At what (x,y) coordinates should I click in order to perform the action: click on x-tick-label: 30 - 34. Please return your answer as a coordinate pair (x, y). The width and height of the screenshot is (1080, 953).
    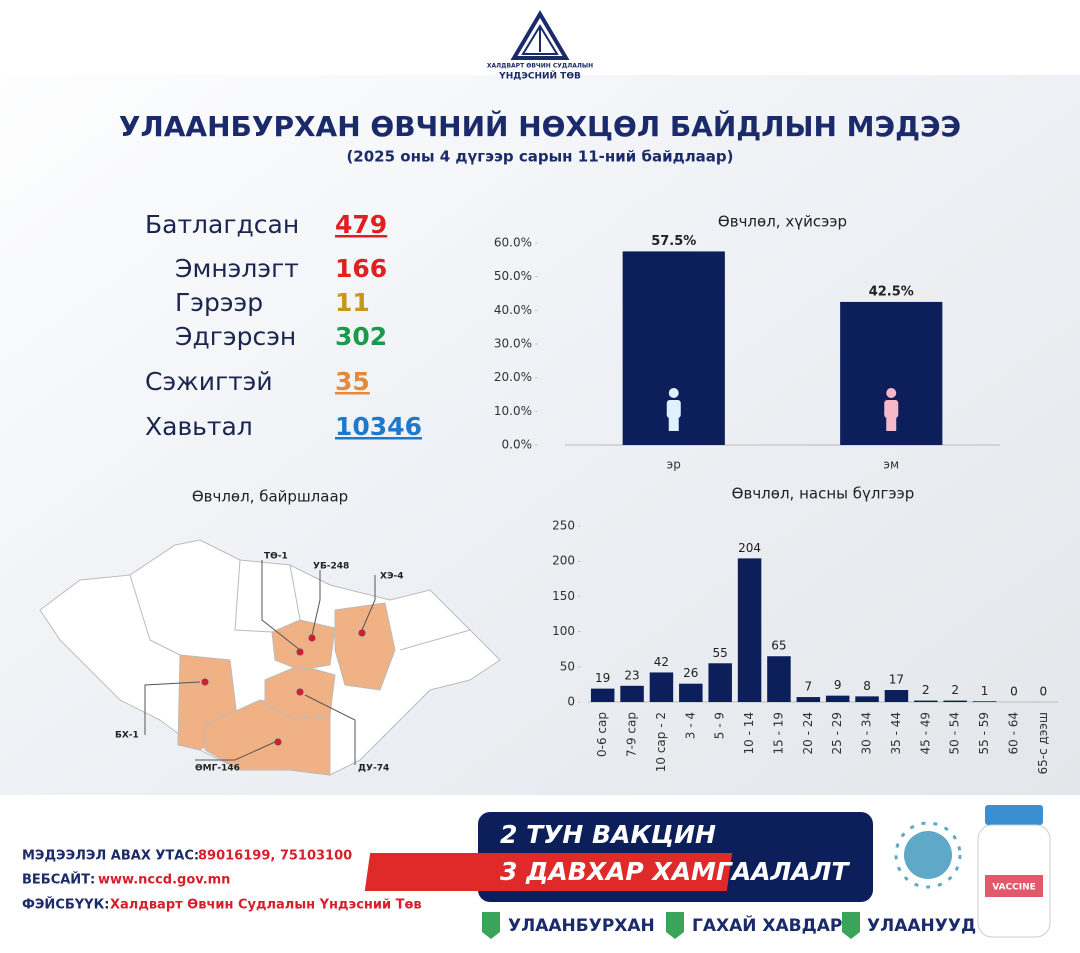
    Looking at the image, I should click on (867, 733).